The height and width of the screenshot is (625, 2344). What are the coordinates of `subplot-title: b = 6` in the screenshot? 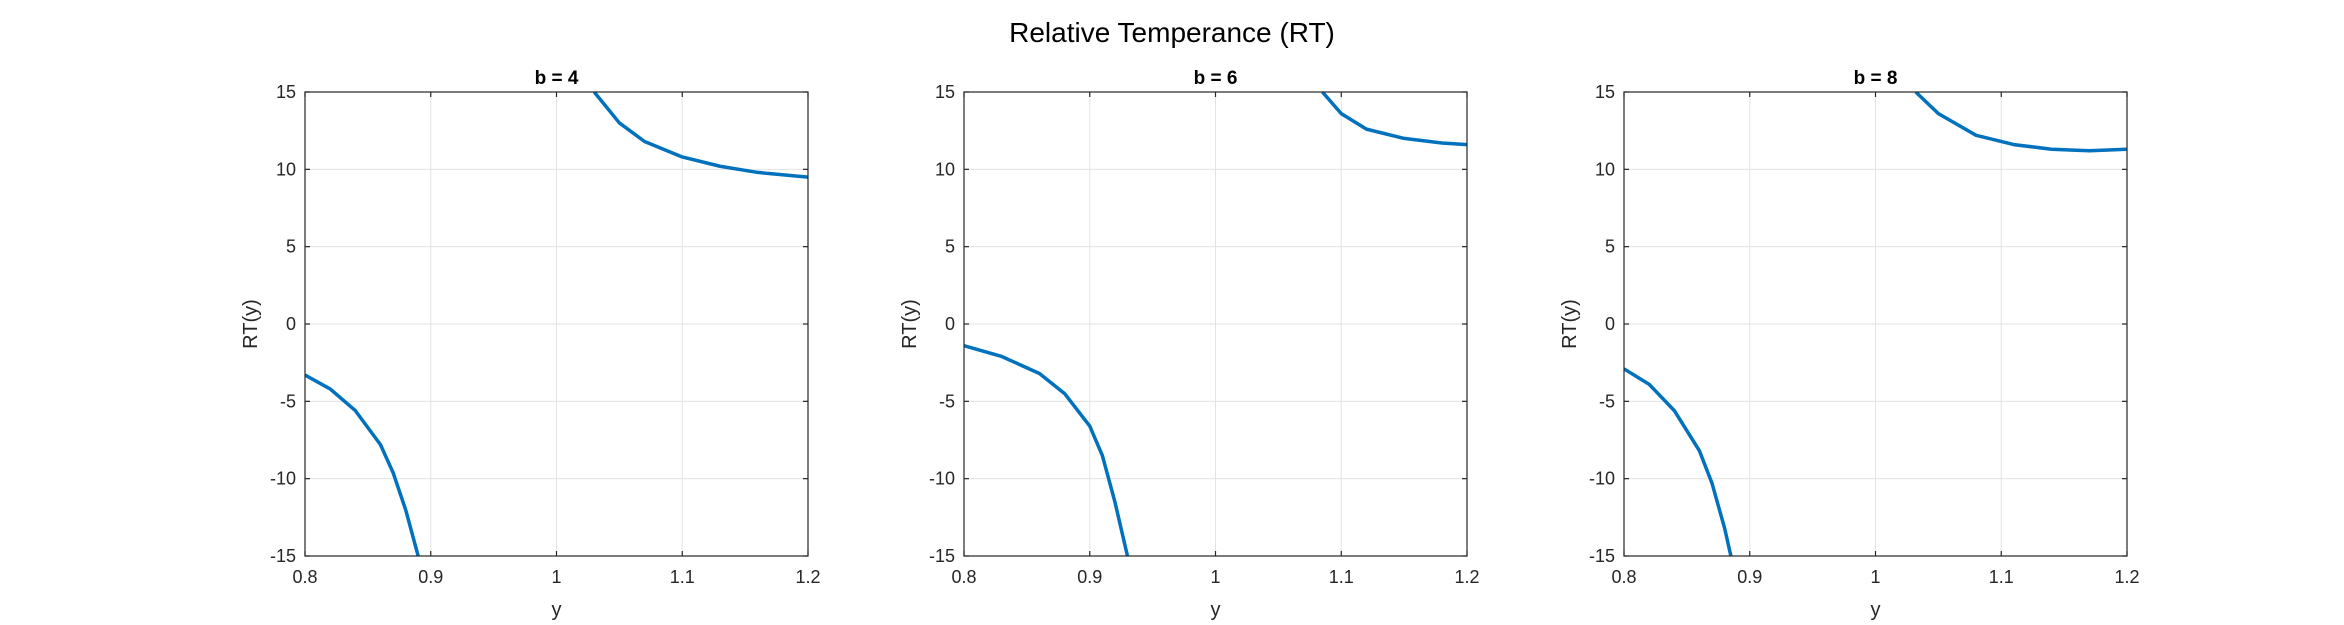 It's located at (1216, 78).